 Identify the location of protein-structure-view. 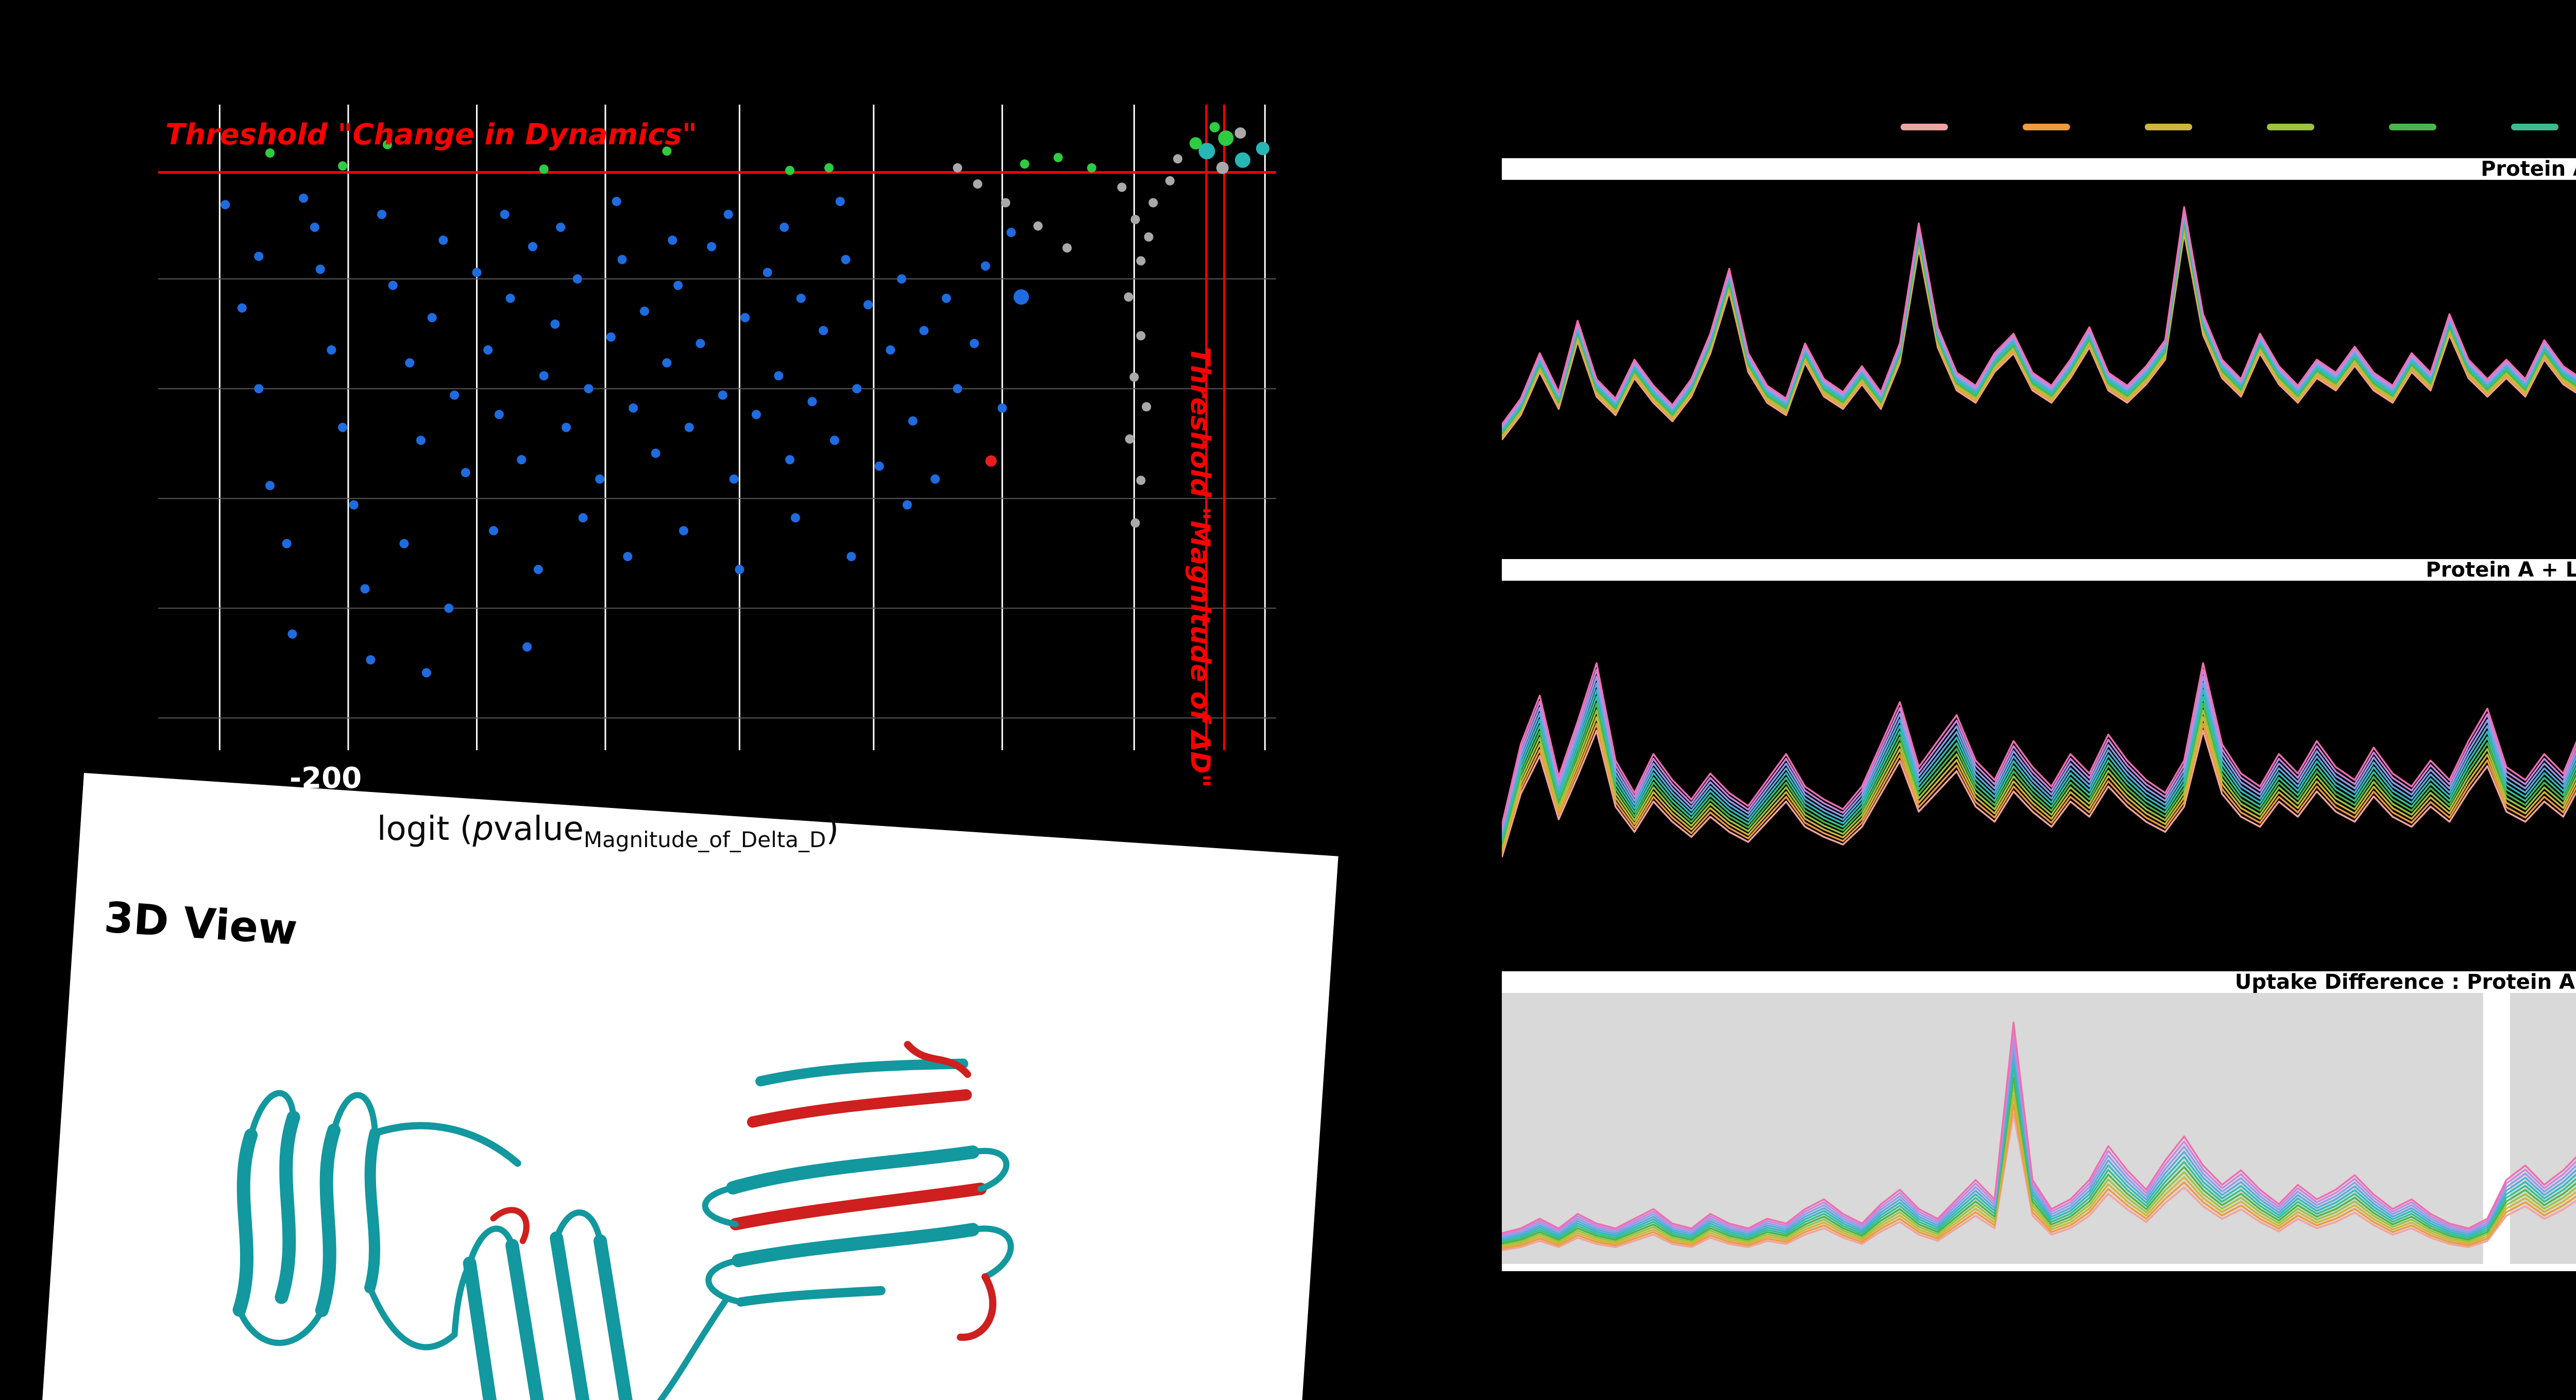
(635, 1178).